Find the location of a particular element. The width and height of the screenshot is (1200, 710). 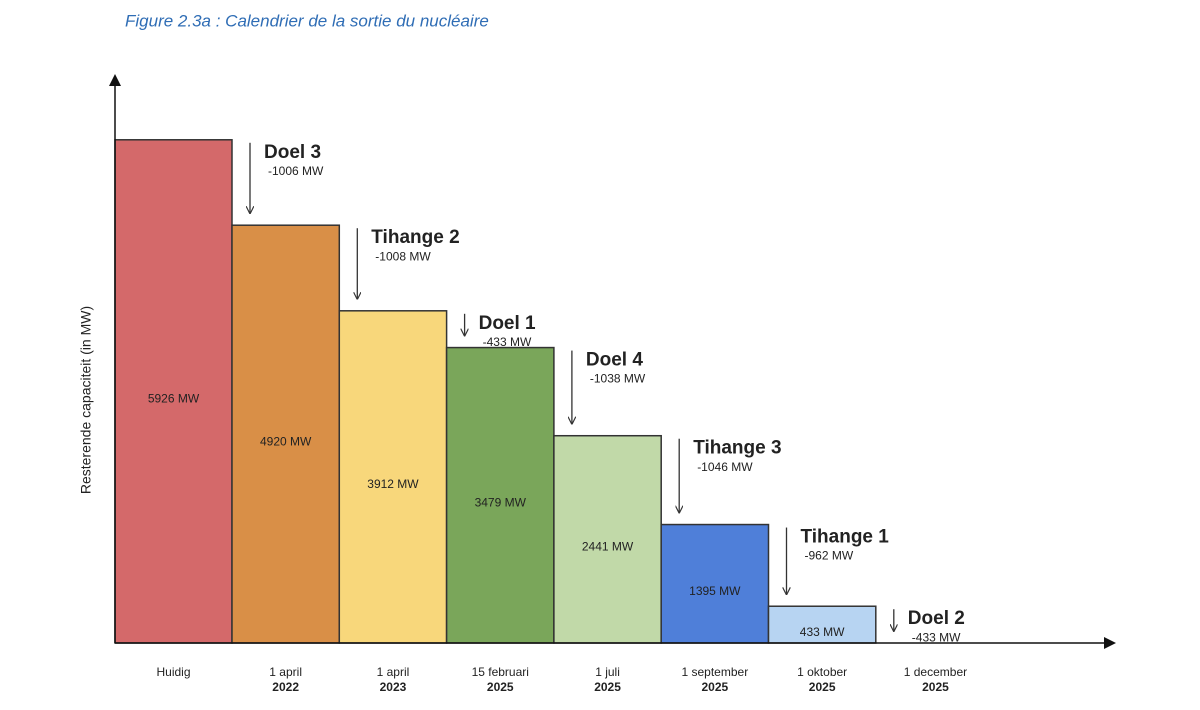

x-tick-label: Huidig is located at coordinates (173, 672).